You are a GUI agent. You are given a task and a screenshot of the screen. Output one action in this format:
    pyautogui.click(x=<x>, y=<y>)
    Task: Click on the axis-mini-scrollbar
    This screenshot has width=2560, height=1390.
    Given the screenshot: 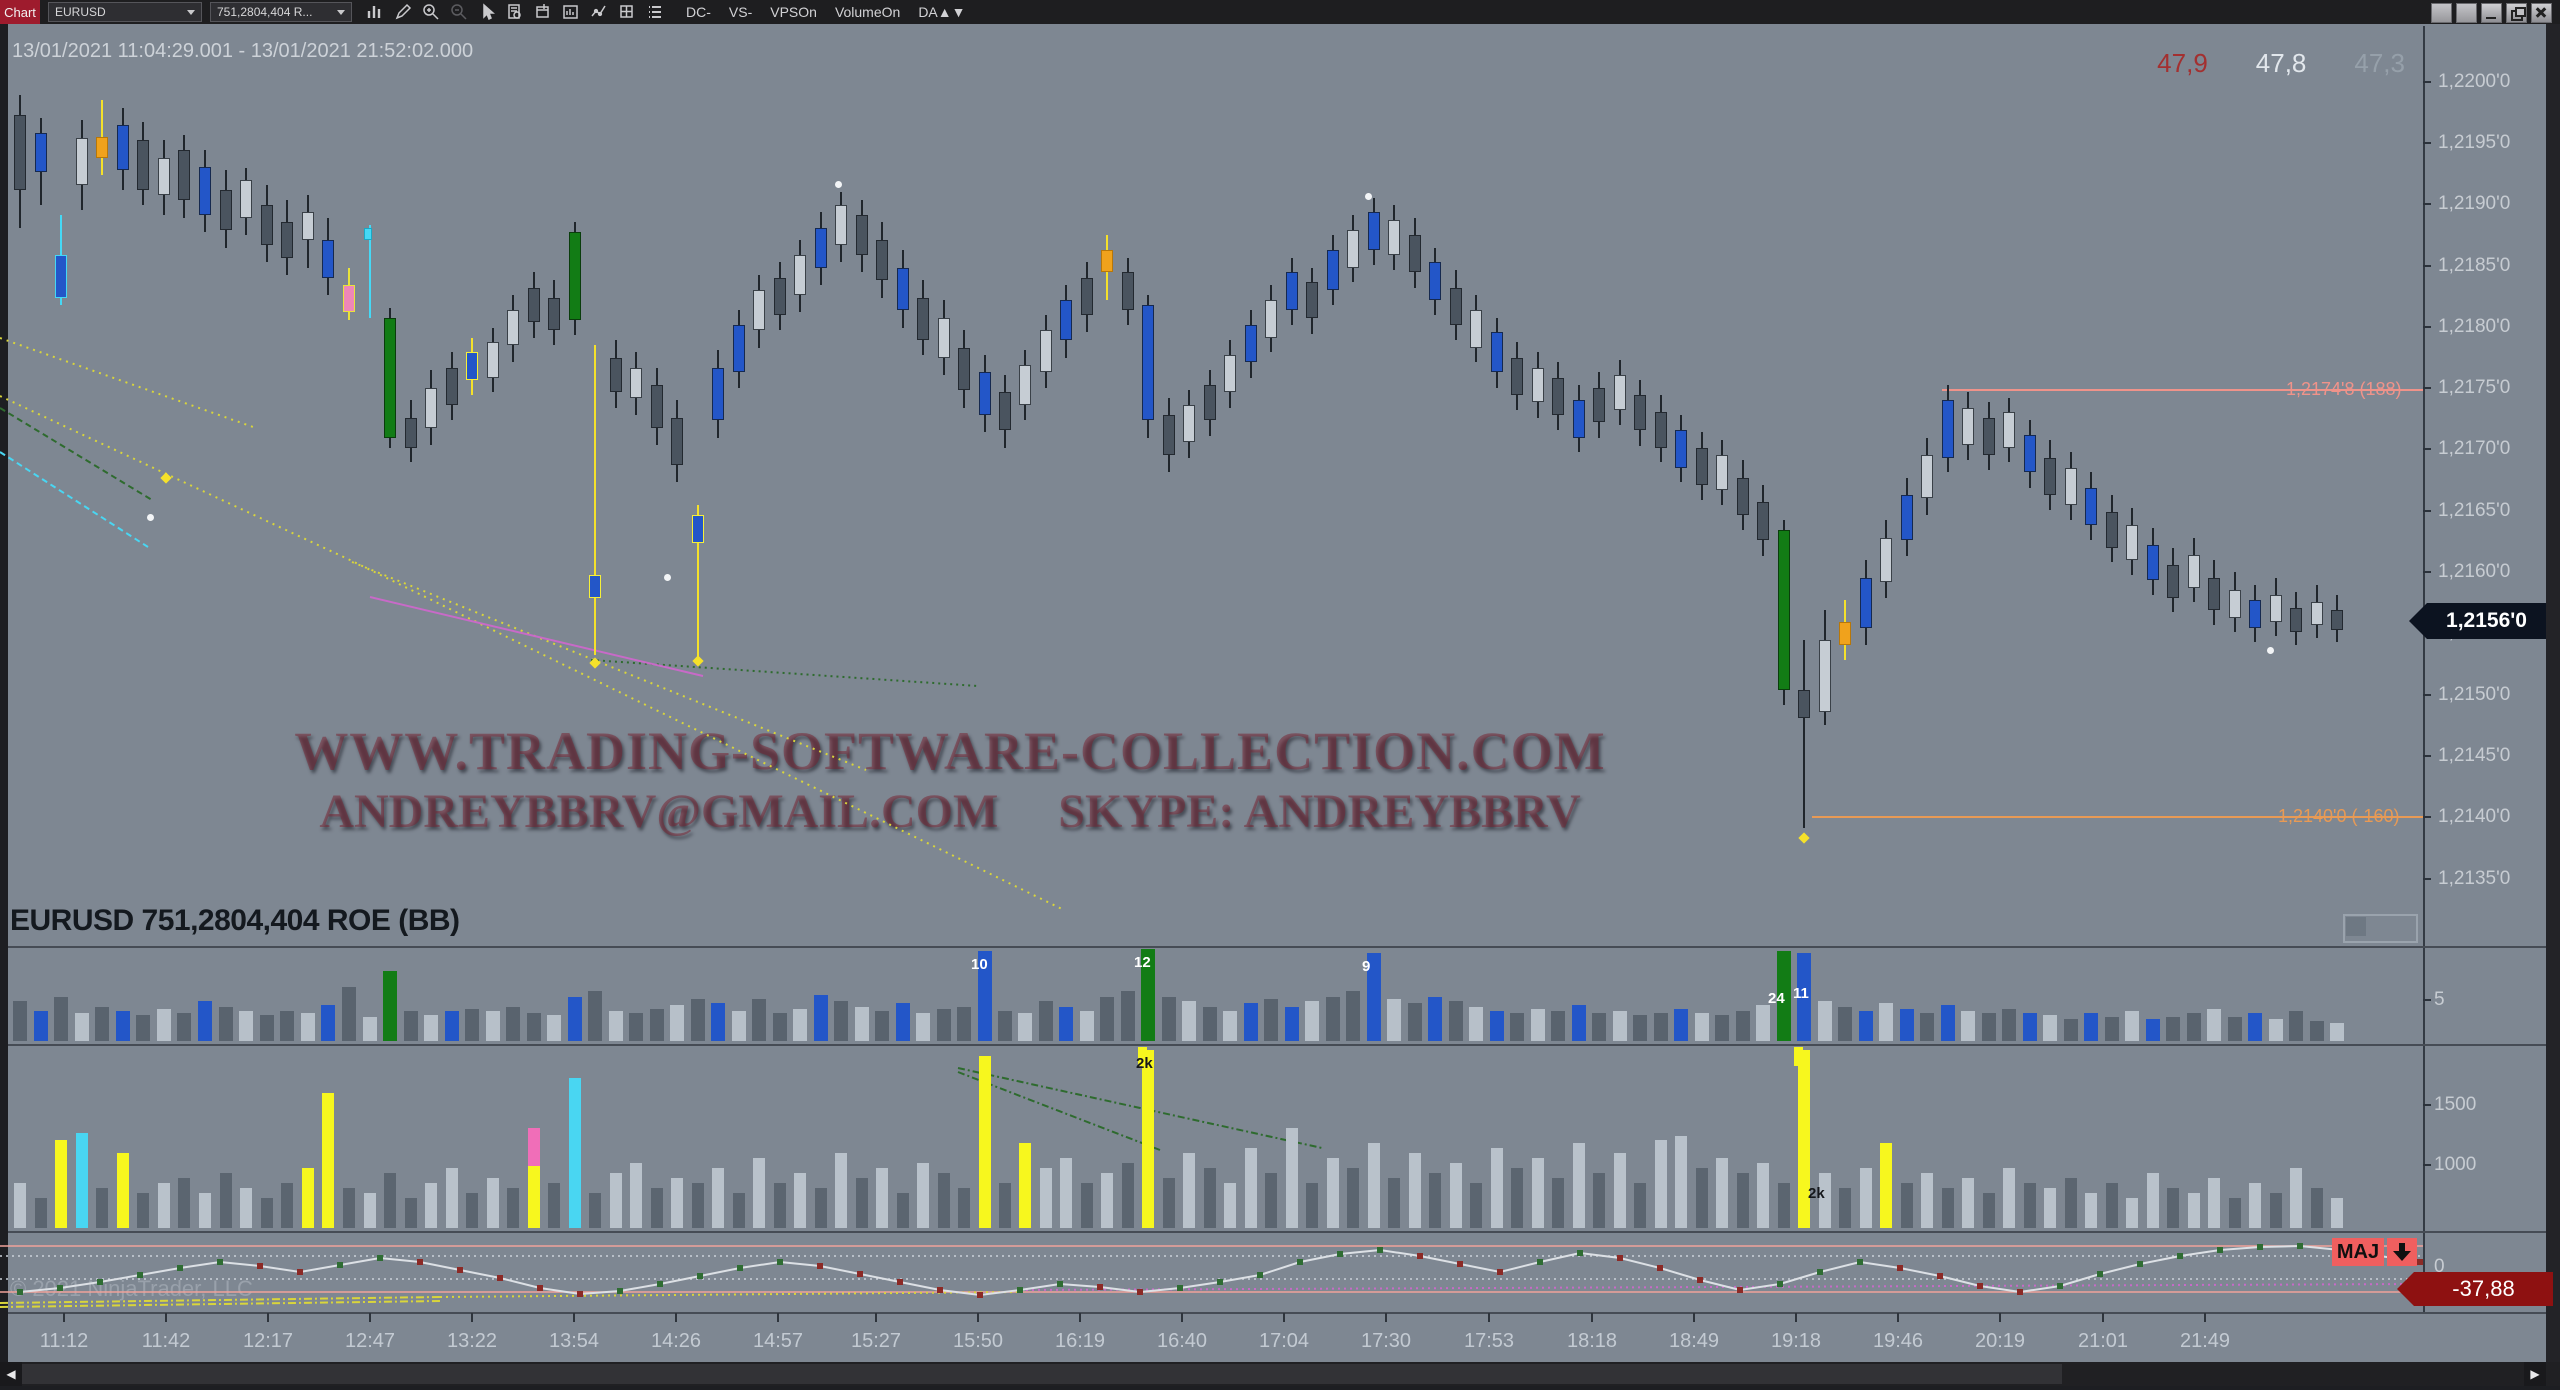 What is the action you would take?
    pyautogui.click(x=2380, y=928)
    